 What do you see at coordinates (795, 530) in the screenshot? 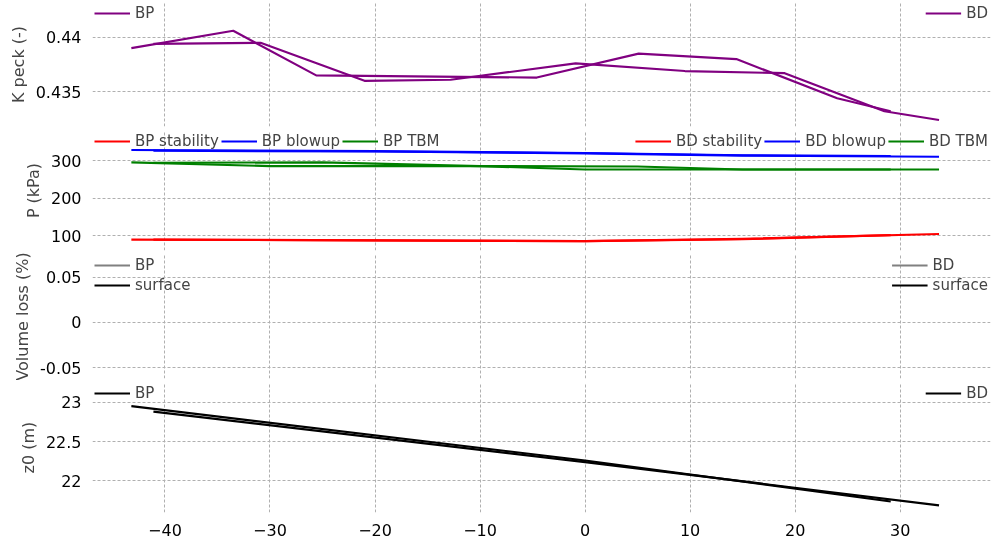
I see `x-tick-label: 20` at bounding box center [795, 530].